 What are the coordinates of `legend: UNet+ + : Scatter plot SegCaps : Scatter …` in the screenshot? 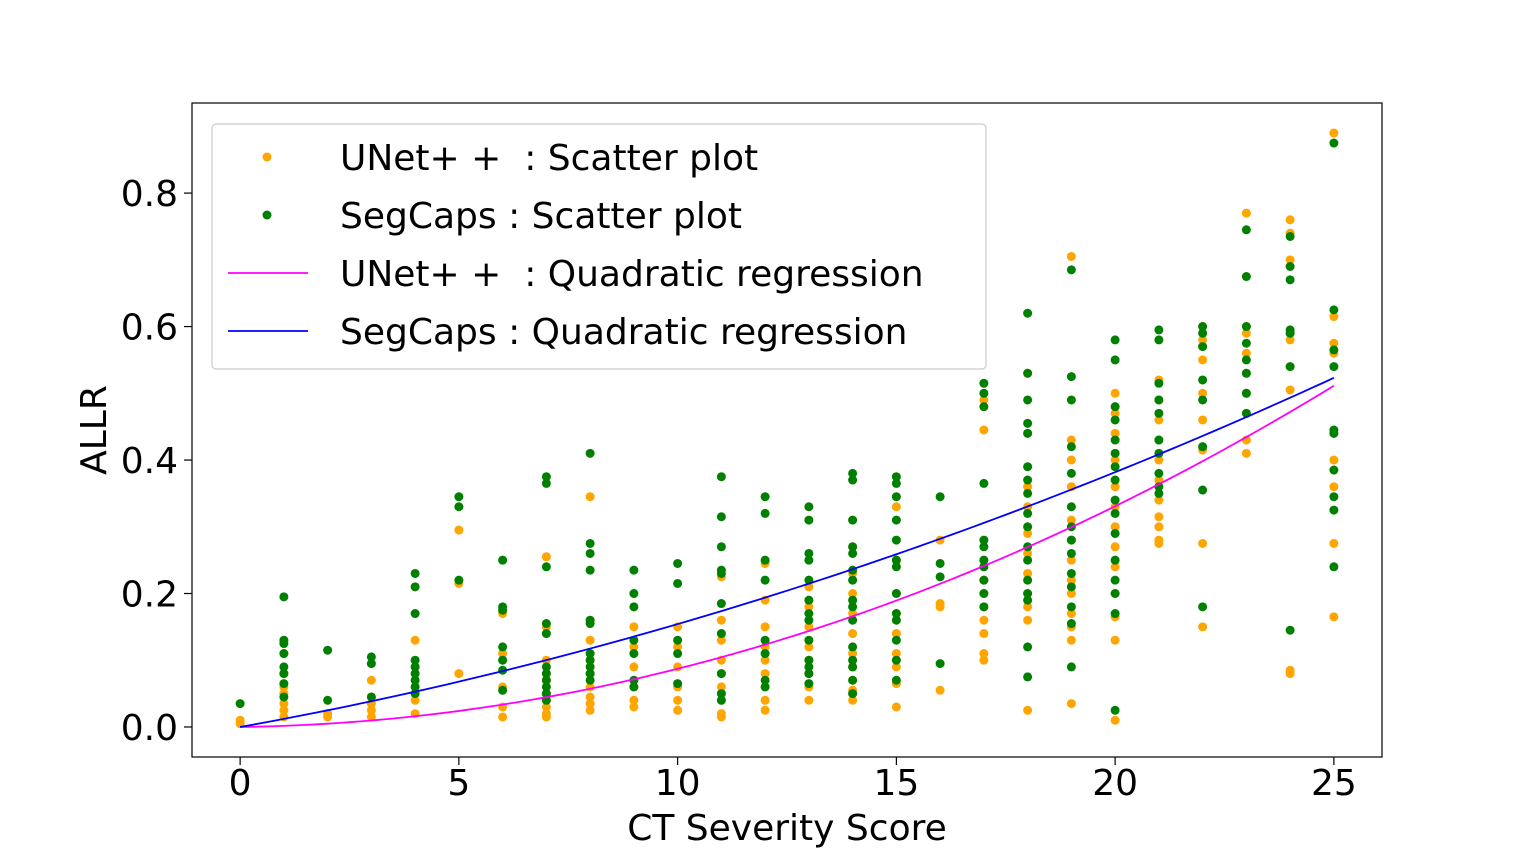 It's located at (599, 246).